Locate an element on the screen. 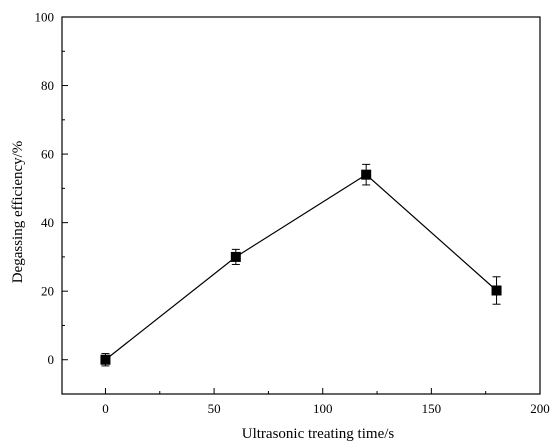 The image size is (550, 447). y-tick-label: 100 is located at coordinates (45, 17).